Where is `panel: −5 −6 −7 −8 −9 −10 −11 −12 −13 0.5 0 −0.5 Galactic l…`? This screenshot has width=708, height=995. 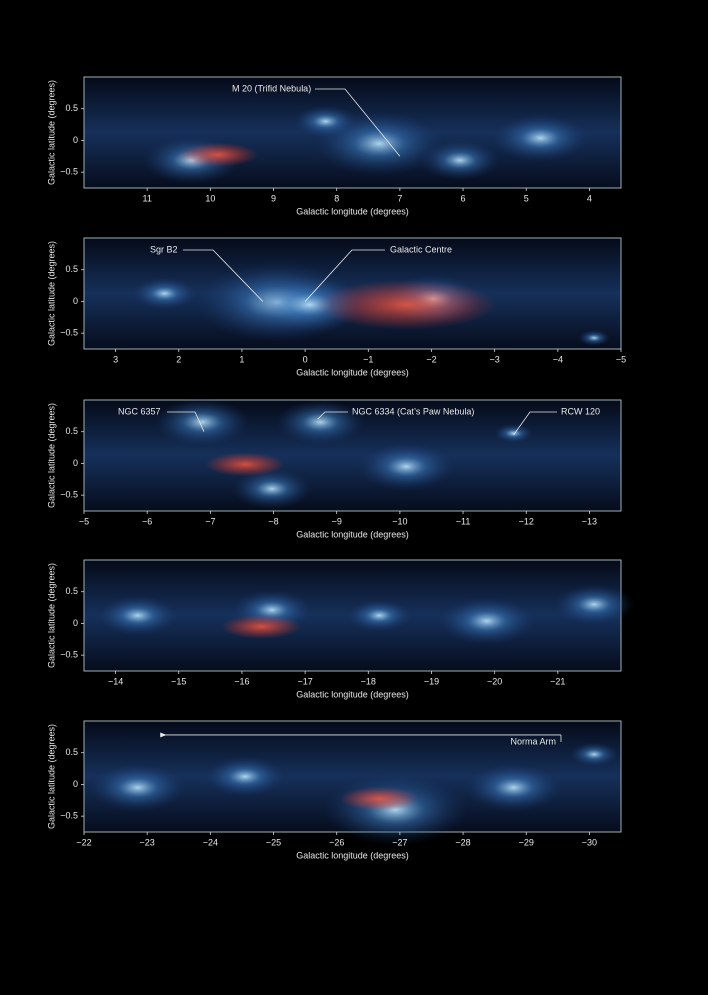
panel: −5 −6 −7 −8 −9 −10 −11 −12 −13 0.5 0 −0.5 Galactic l… is located at coordinates (334, 468).